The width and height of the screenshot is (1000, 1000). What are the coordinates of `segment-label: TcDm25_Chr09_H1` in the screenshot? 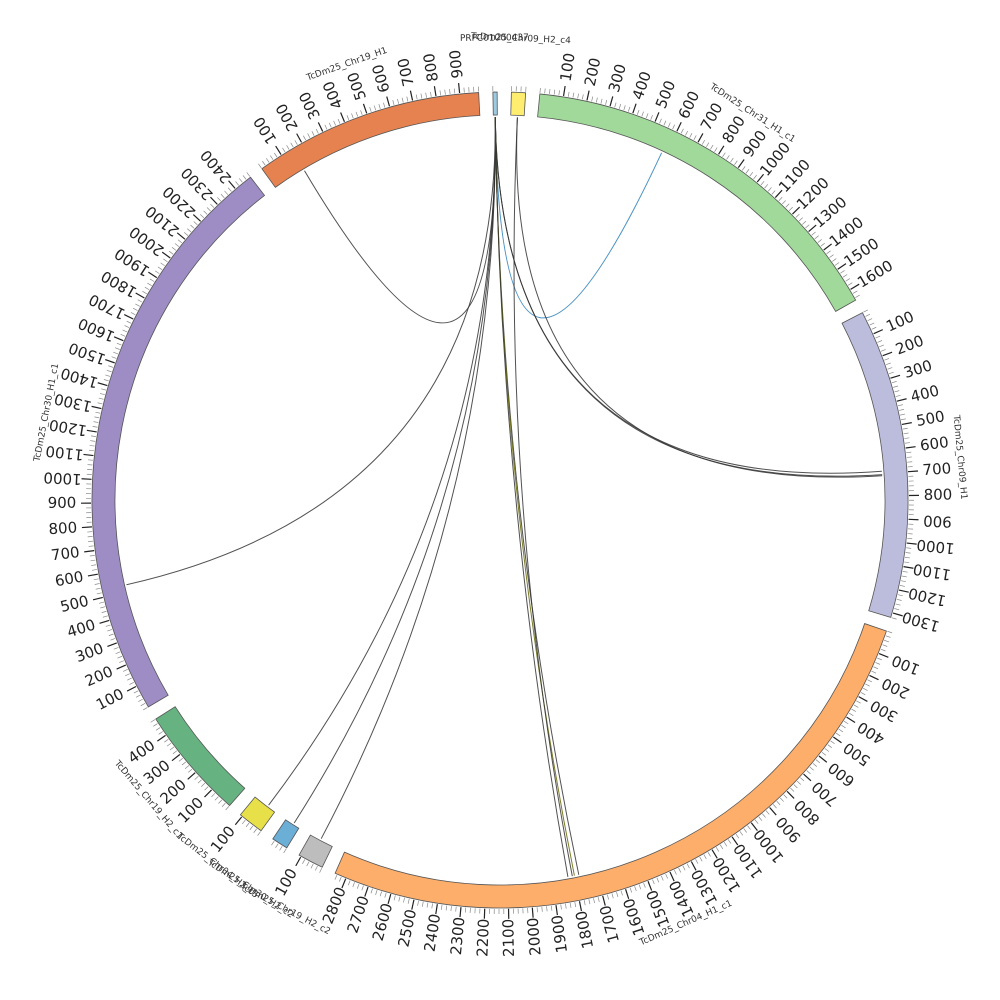 It's located at (960, 457).